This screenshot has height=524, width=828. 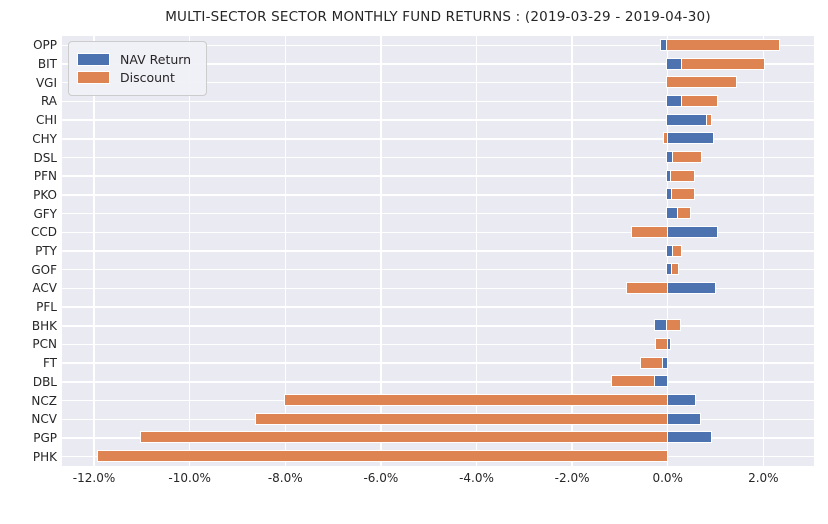 What do you see at coordinates (632, 381) in the screenshot?
I see `bar-discount-dbl` at bounding box center [632, 381].